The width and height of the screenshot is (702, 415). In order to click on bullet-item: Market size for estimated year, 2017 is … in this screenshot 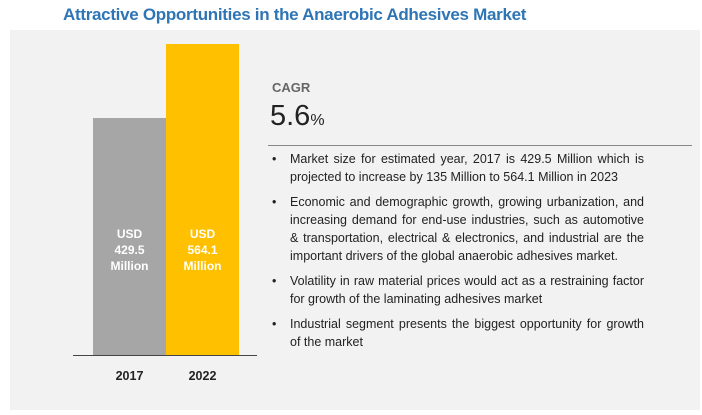, I will do `click(458, 168)`.